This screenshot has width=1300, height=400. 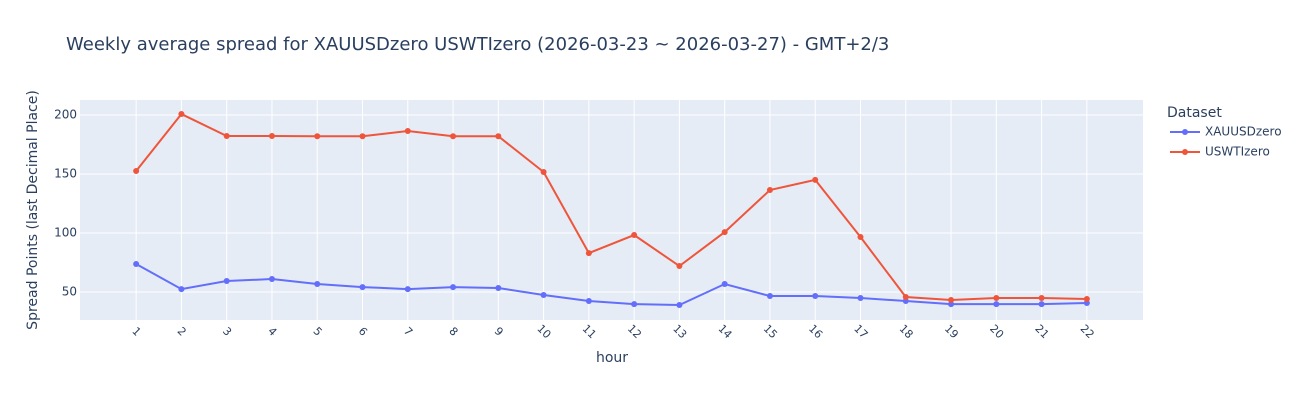 I want to click on legend-title: Dataset, so click(x=1194, y=113).